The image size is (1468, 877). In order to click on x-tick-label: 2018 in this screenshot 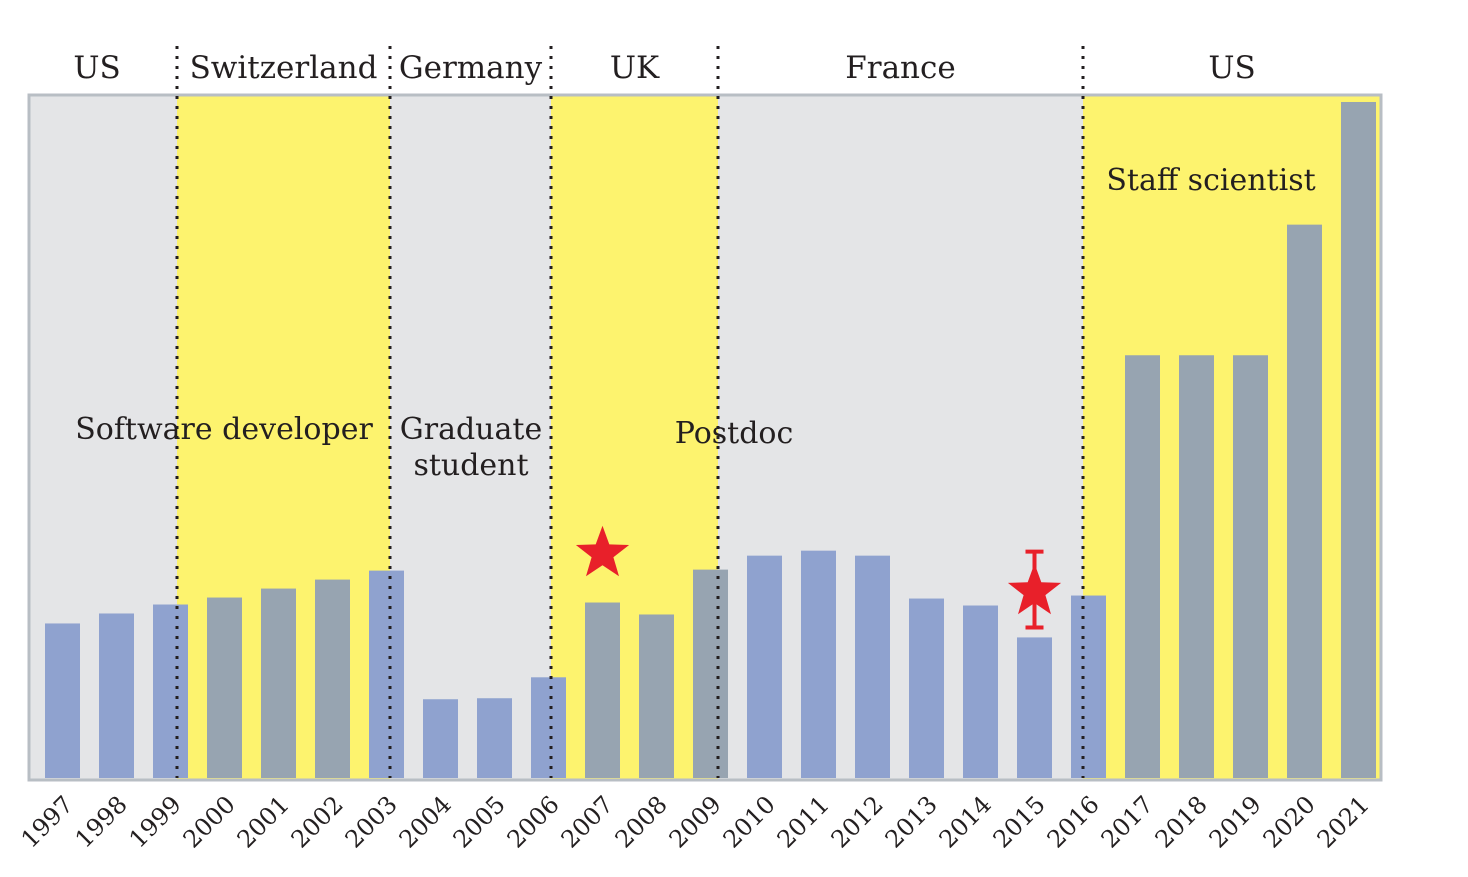, I will do `click(1181, 821)`.